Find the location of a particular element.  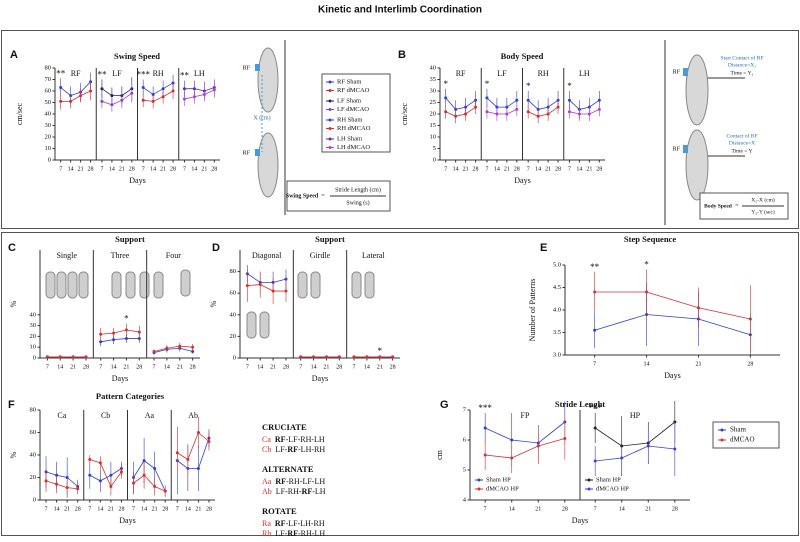

y-tick-label: 60 is located at coordinates (233, 293).